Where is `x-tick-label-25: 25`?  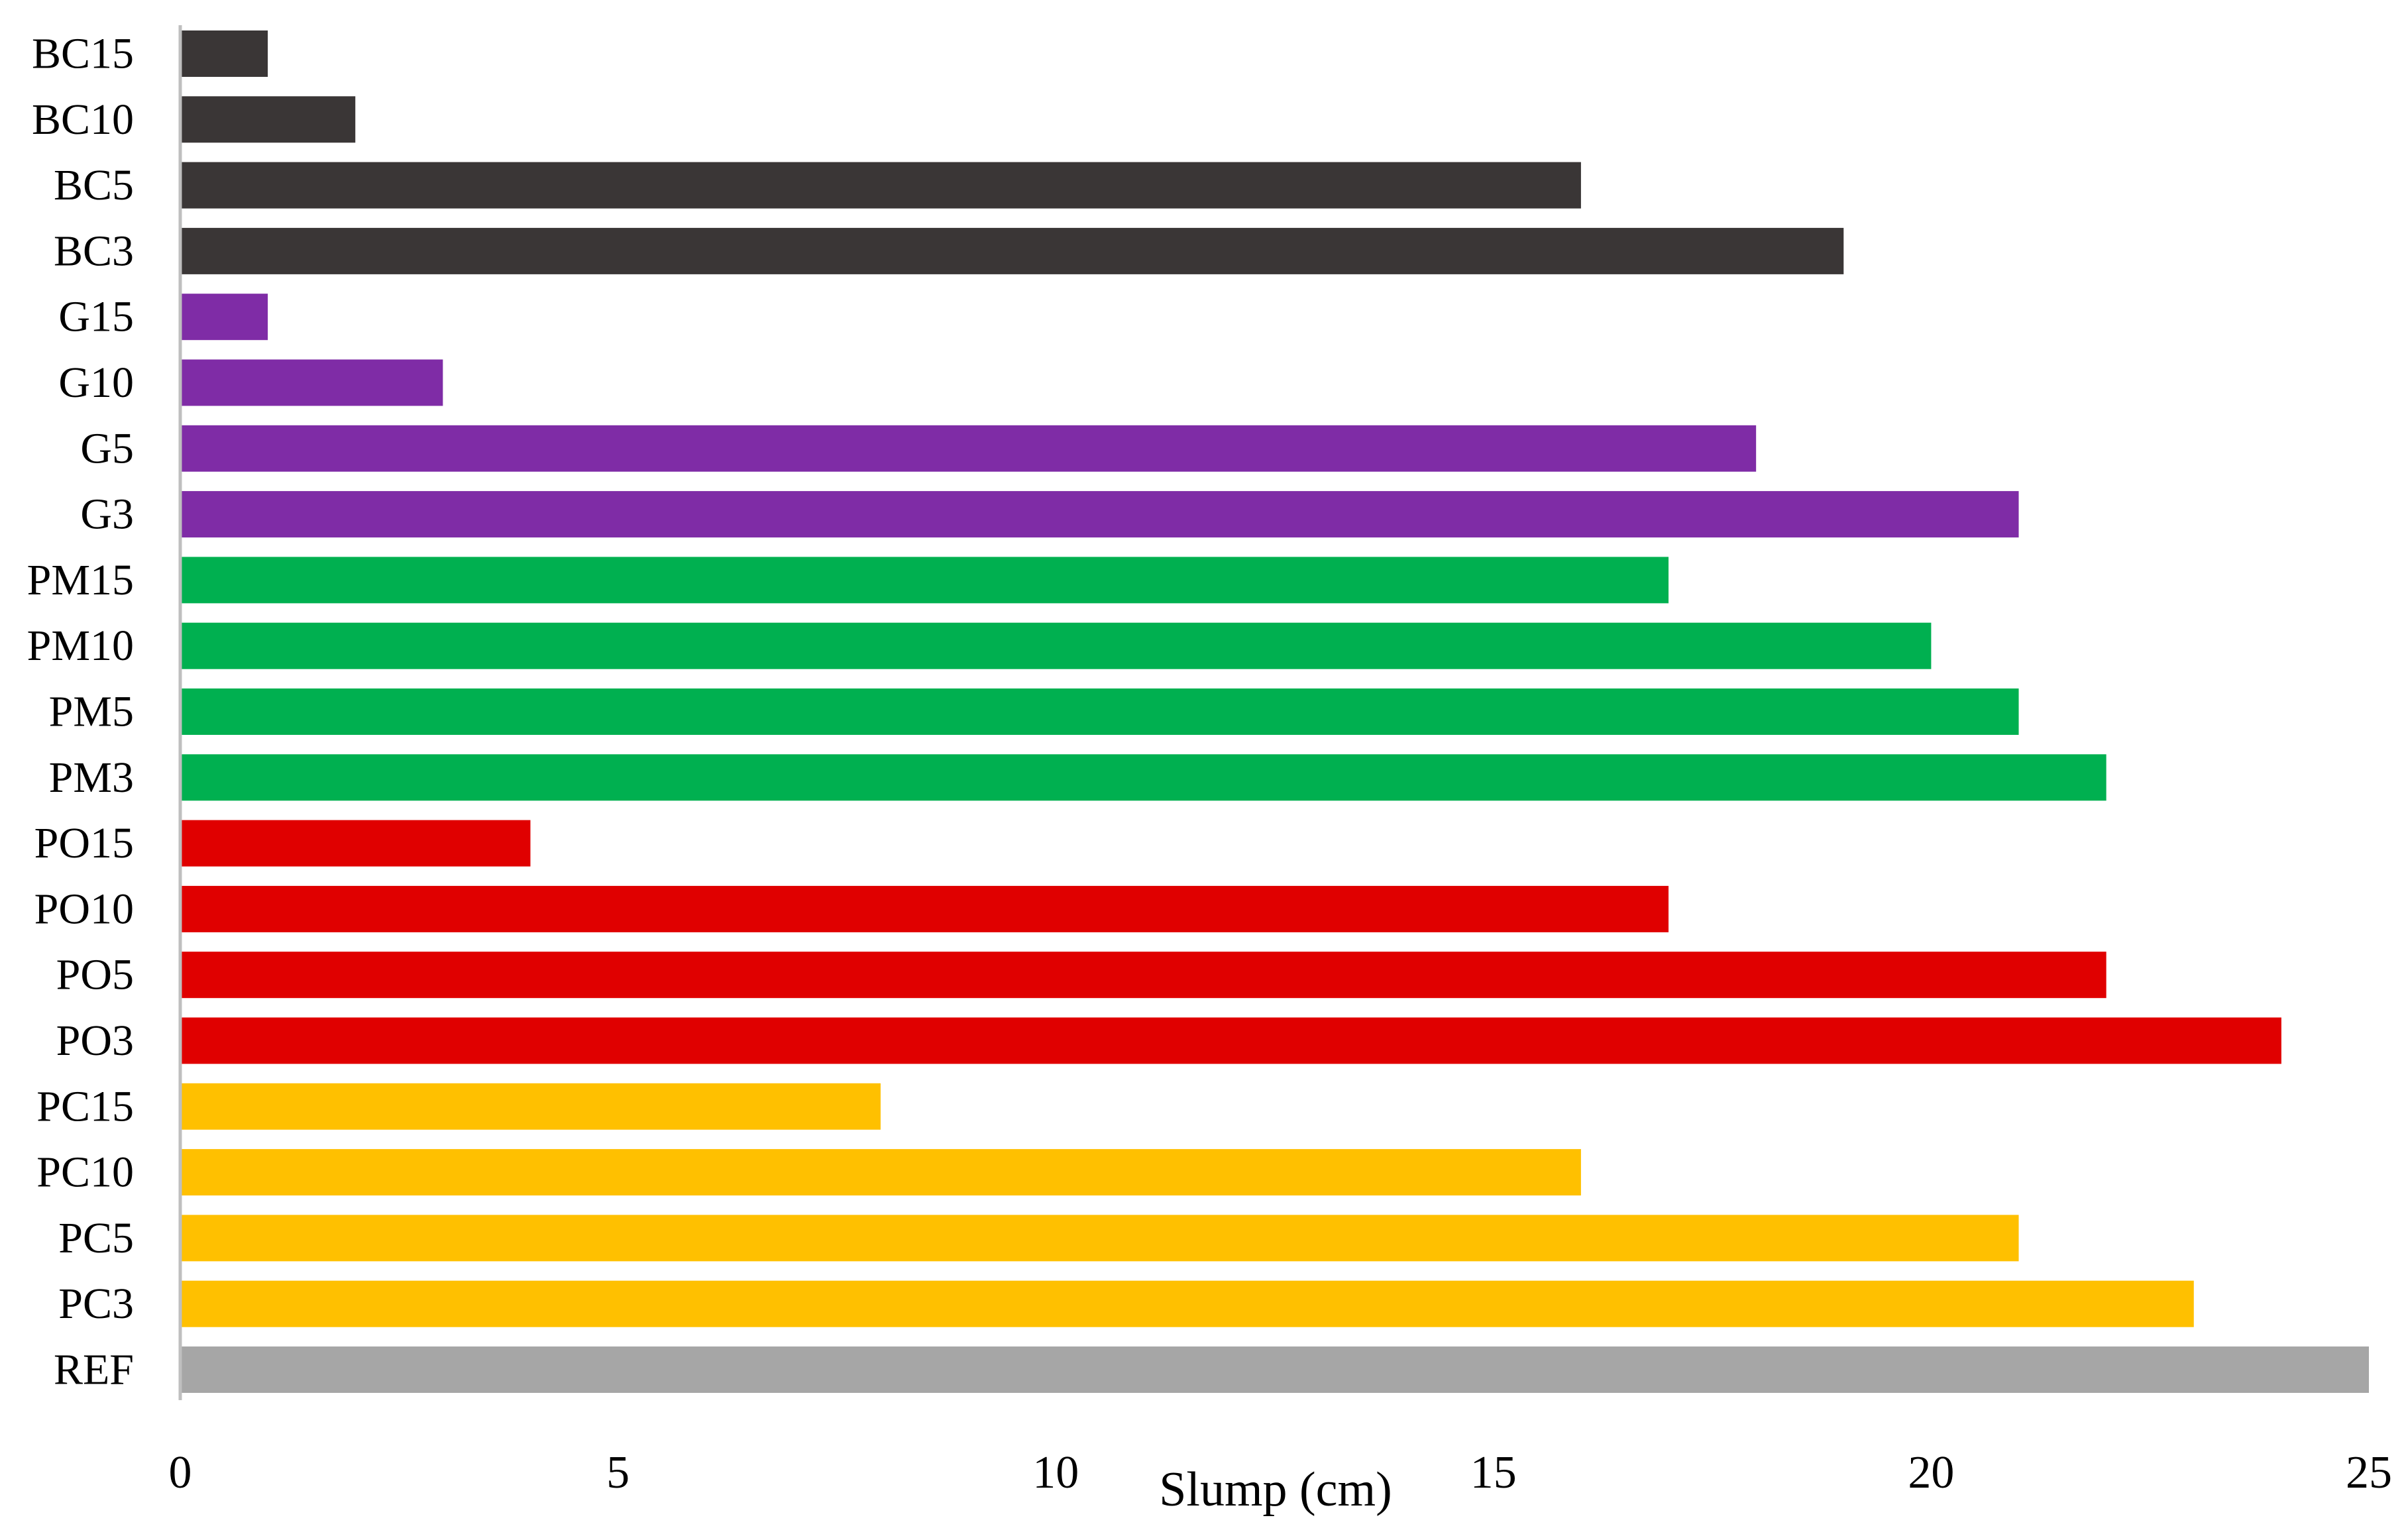 x-tick-label-25: 25 is located at coordinates (2369, 1472).